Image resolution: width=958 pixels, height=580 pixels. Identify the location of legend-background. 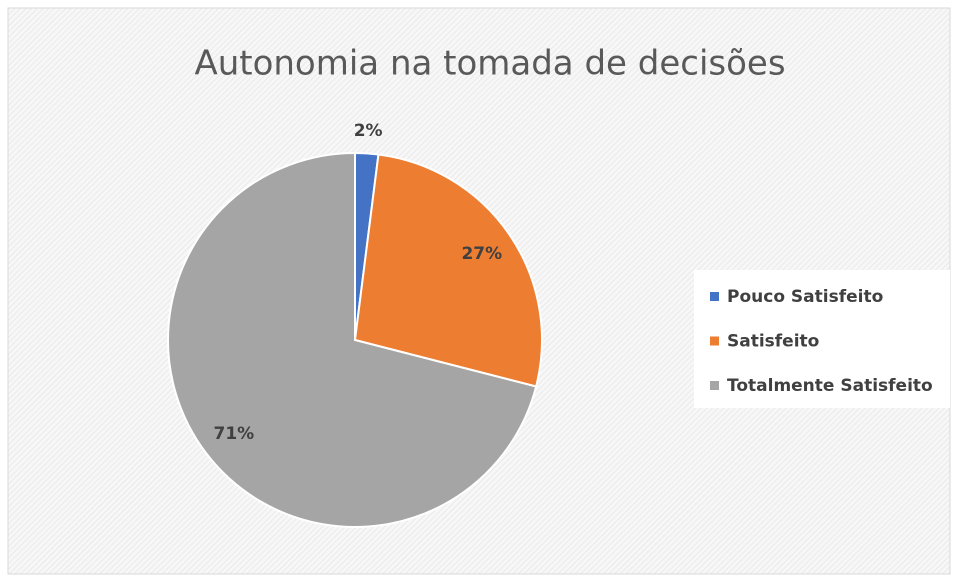
(822, 339).